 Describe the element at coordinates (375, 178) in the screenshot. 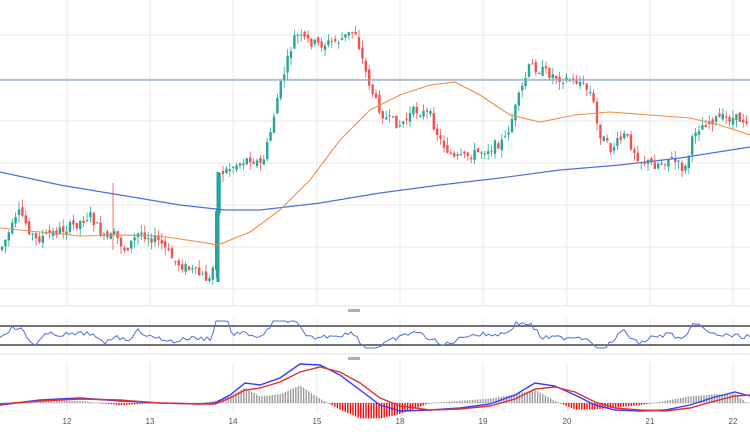

I see `slow-moving-average-line` at that location.